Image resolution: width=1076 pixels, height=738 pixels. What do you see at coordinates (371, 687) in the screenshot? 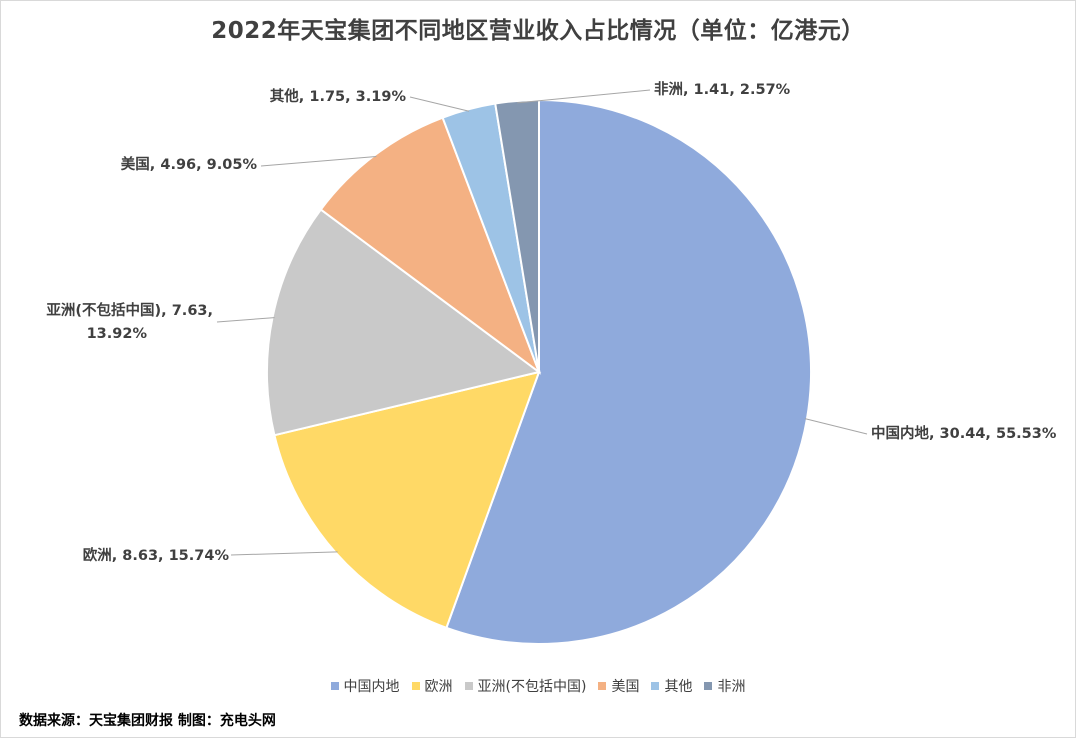
I see `legend-label-1: 中国内地` at bounding box center [371, 687].